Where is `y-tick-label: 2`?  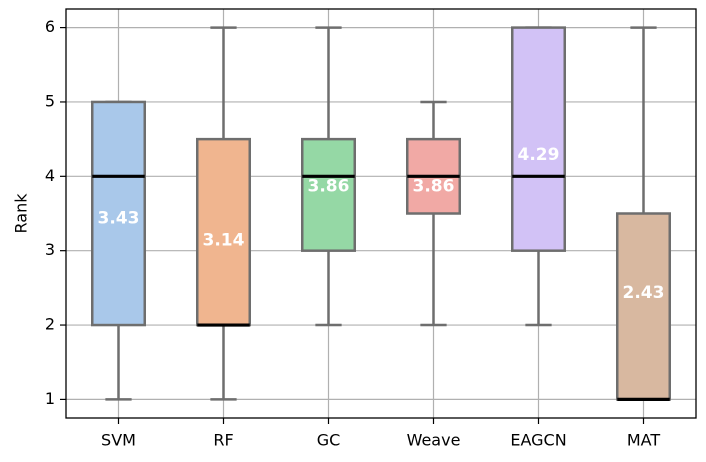
y-tick-label: 2 is located at coordinates (50, 324).